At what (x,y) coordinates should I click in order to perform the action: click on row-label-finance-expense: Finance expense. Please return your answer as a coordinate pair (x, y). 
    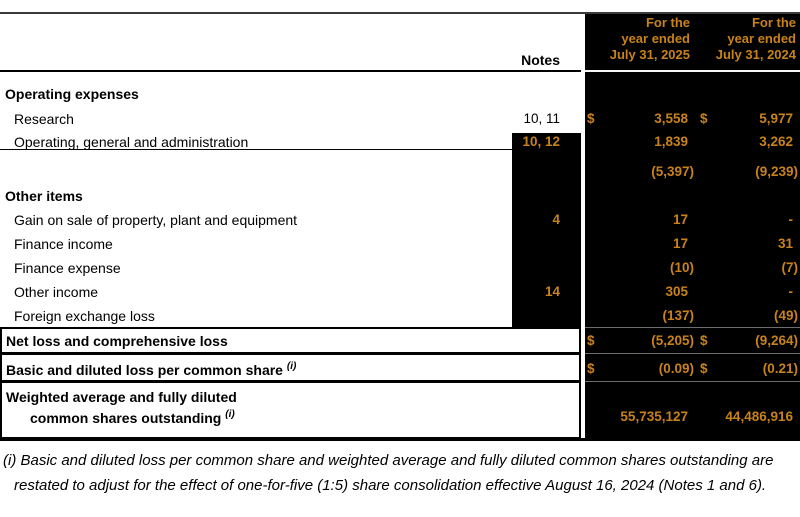
    Looking at the image, I should click on (67, 268).